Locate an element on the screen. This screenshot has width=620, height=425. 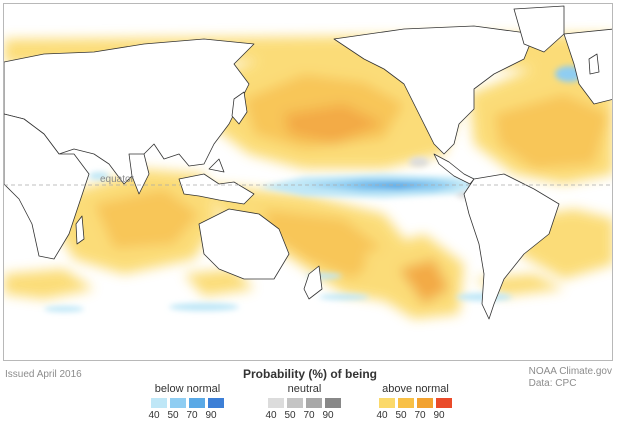
legend-neutral: neutral 40 50 70 90 is located at coordinates (303, 402).